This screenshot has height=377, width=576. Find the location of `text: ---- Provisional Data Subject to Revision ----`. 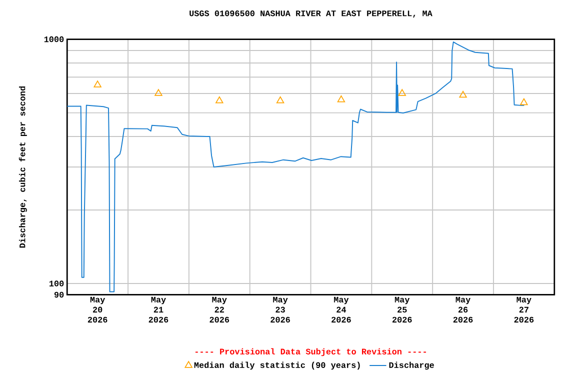

text: ---- Provisional Data Subject to Revision ---- is located at coordinates (310, 352).